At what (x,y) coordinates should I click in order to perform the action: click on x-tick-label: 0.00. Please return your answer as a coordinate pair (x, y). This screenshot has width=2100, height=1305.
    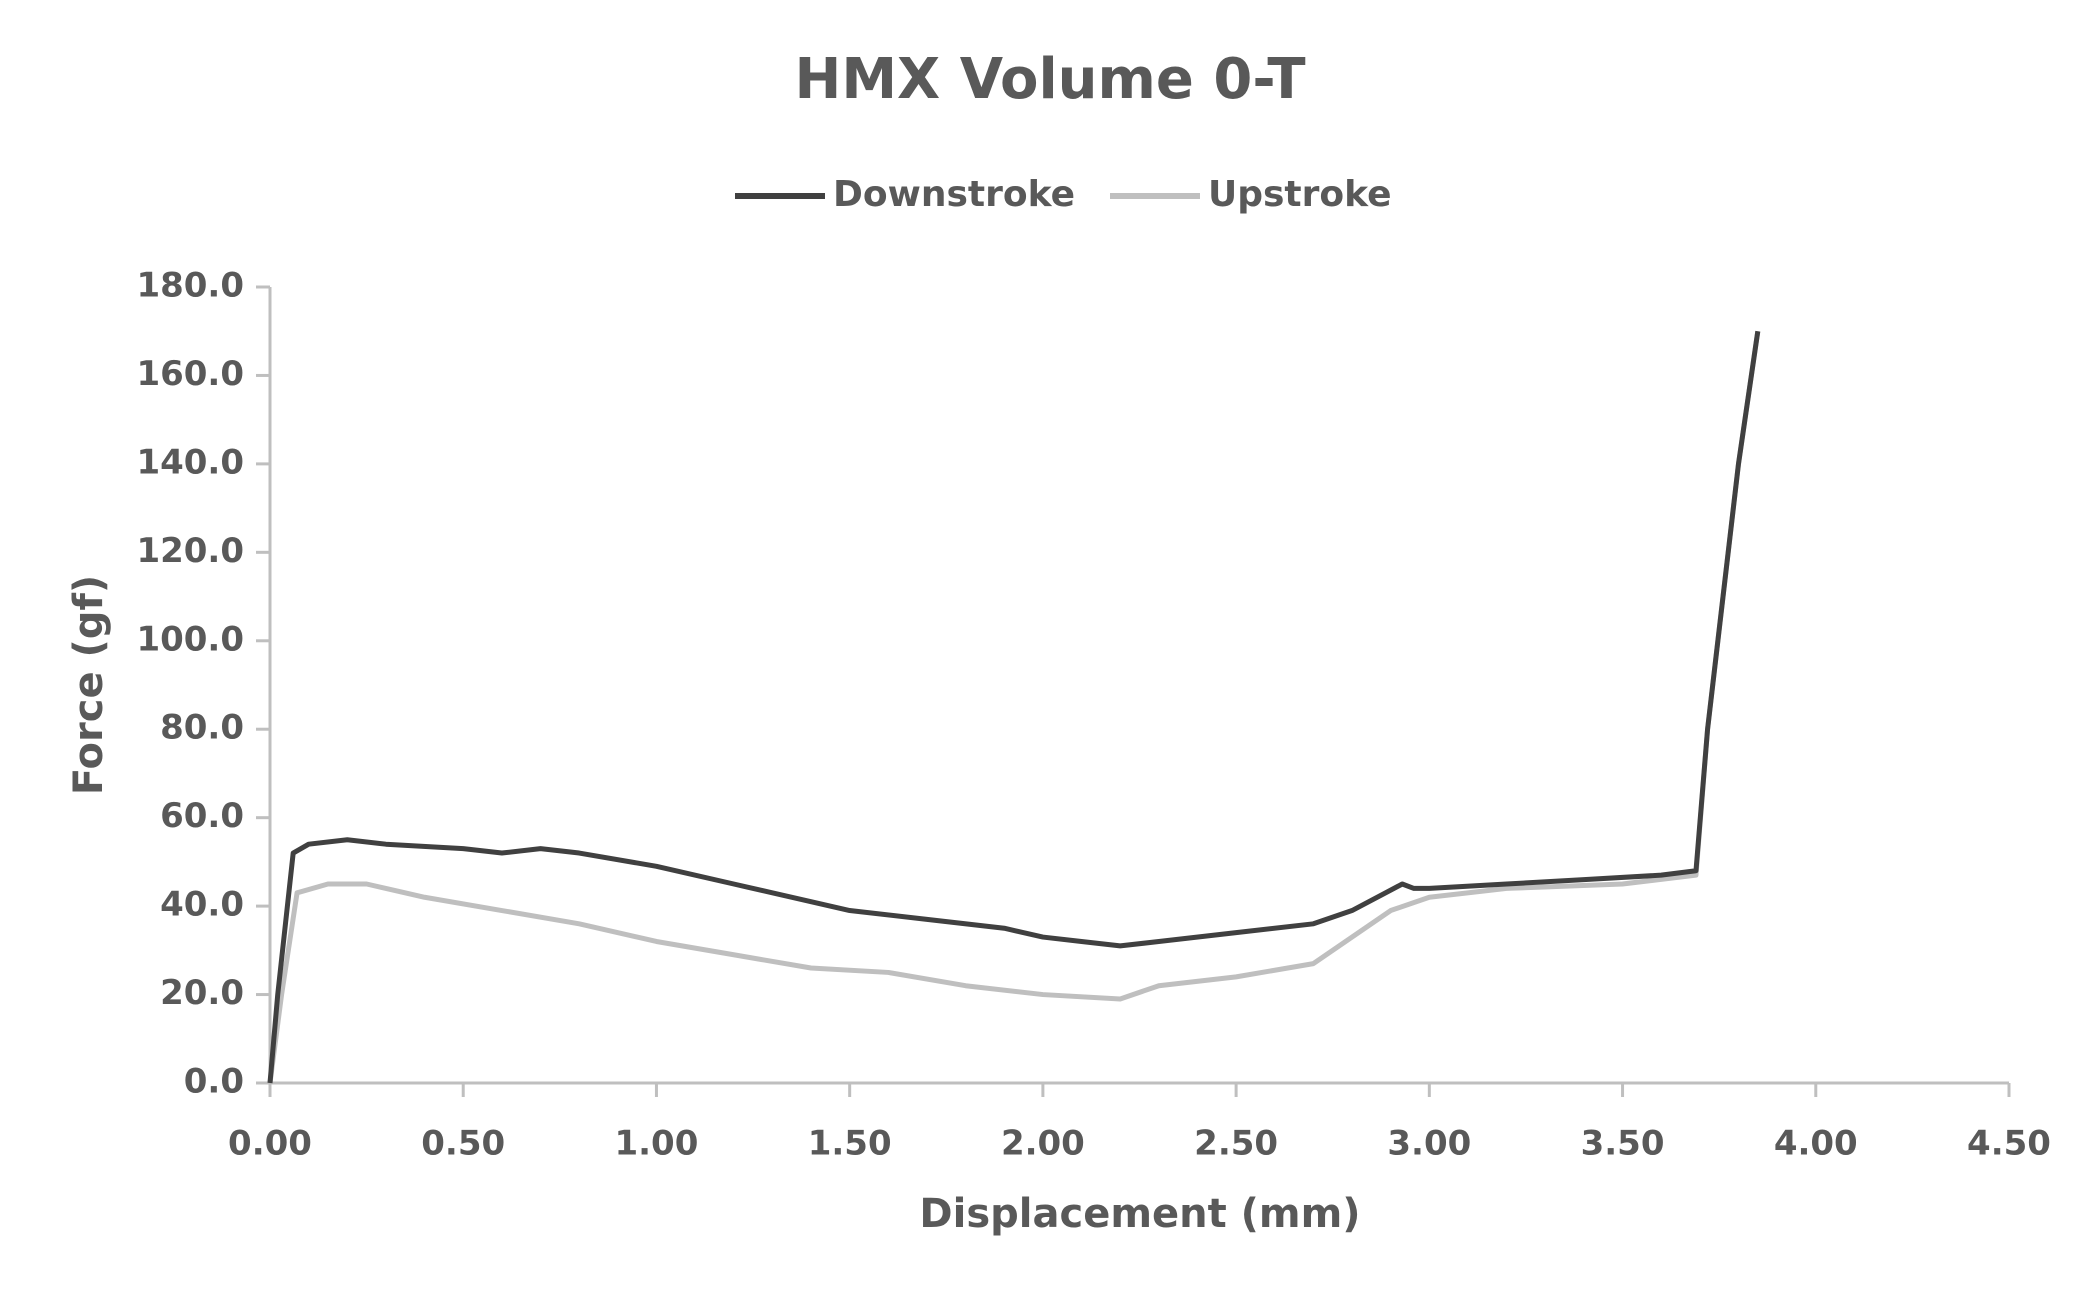
    Looking at the image, I should click on (270, 1144).